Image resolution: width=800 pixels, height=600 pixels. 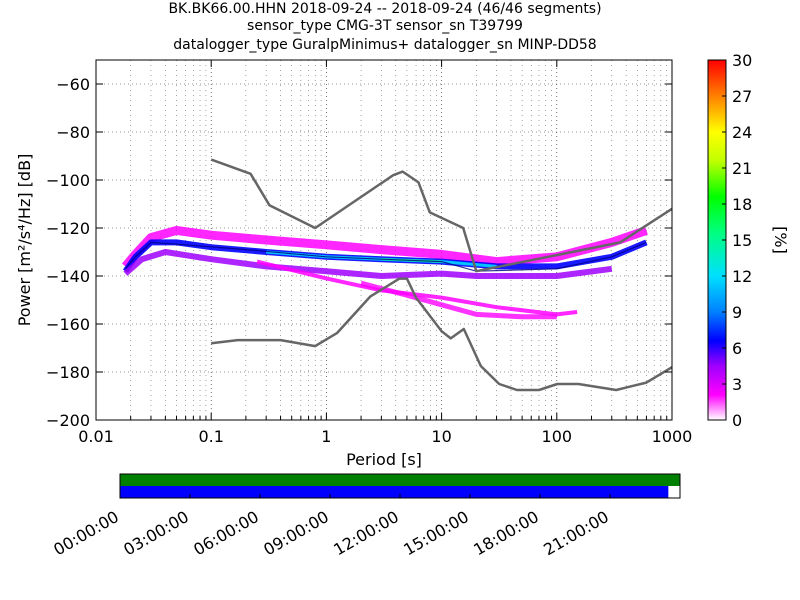 What do you see at coordinates (86, 533) in the screenshot?
I see `timeline-tick-label: 00:00:00` at bounding box center [86, 533].